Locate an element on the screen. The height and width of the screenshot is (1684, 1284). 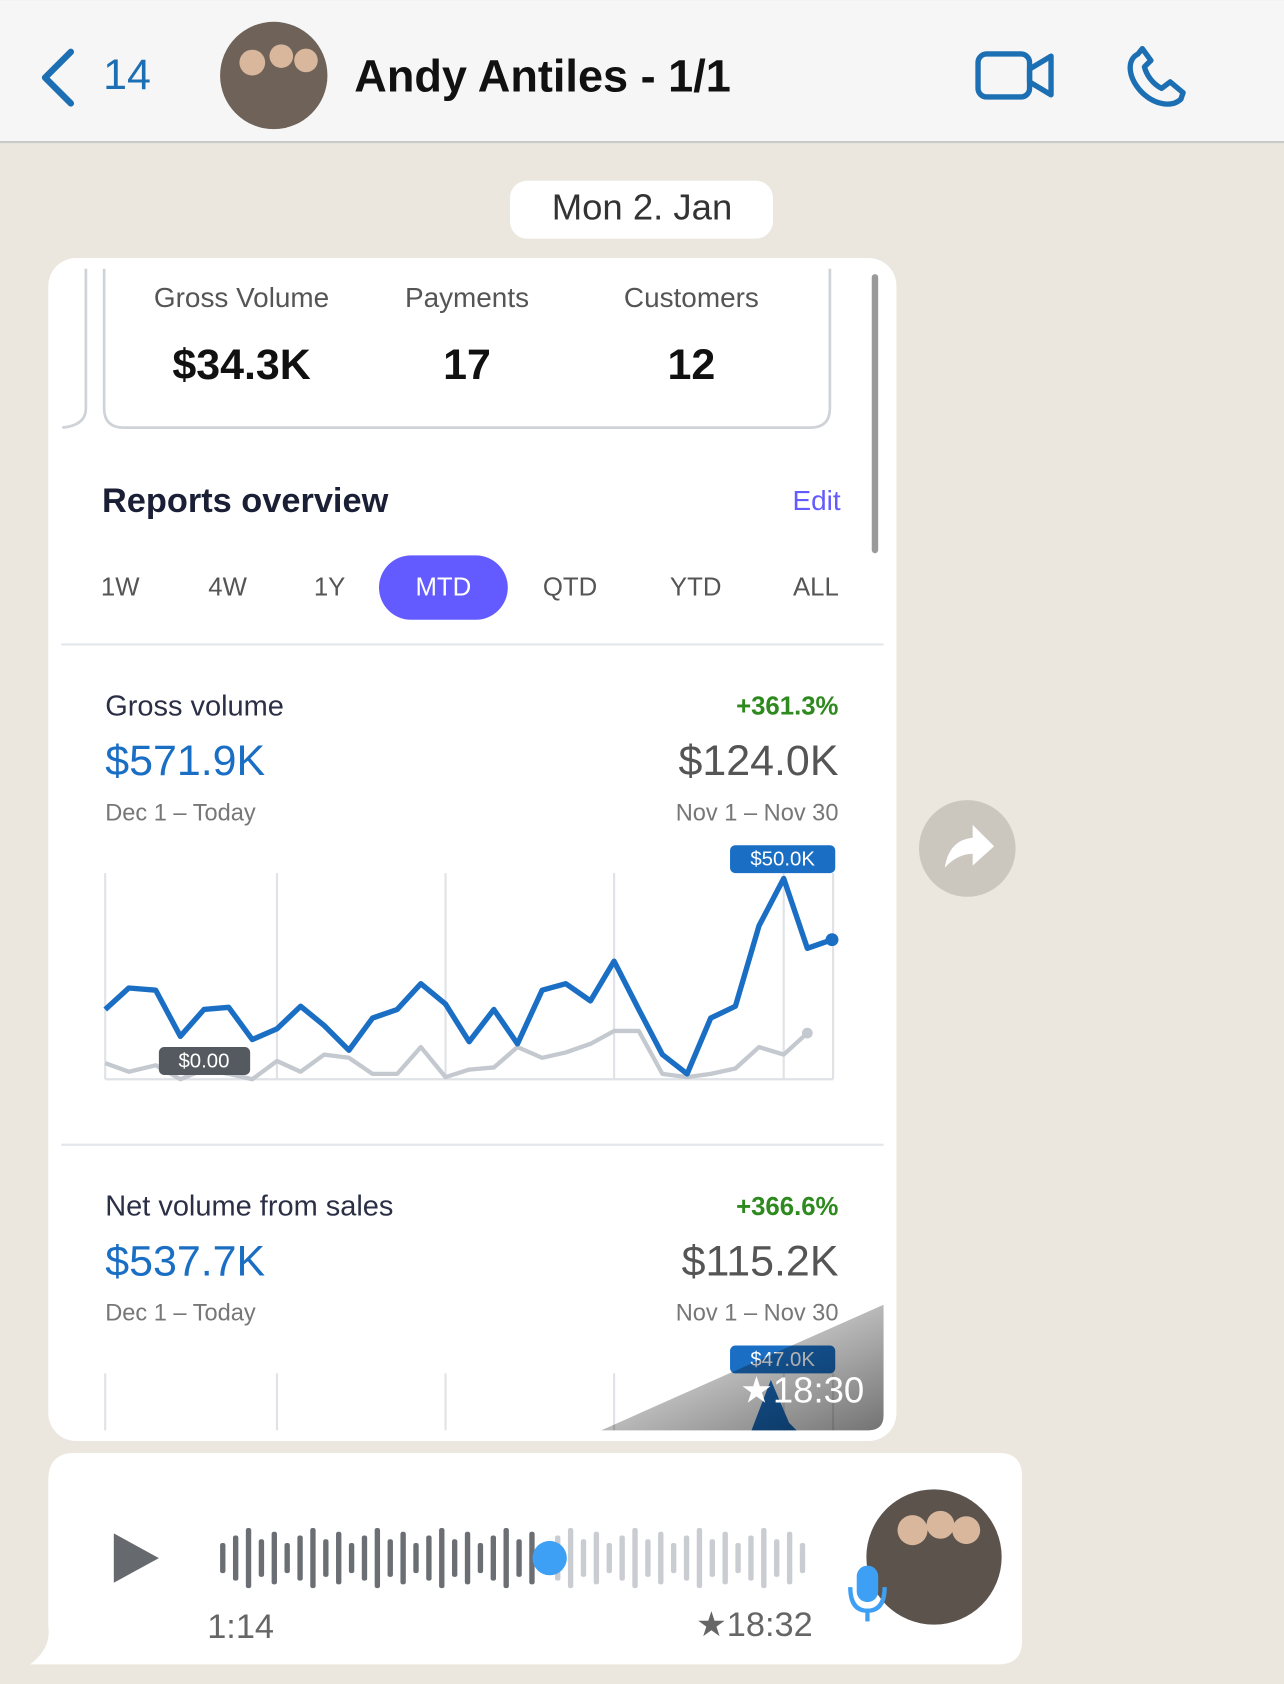
peak-label: $50.0K is located at coordinates (782, 860).